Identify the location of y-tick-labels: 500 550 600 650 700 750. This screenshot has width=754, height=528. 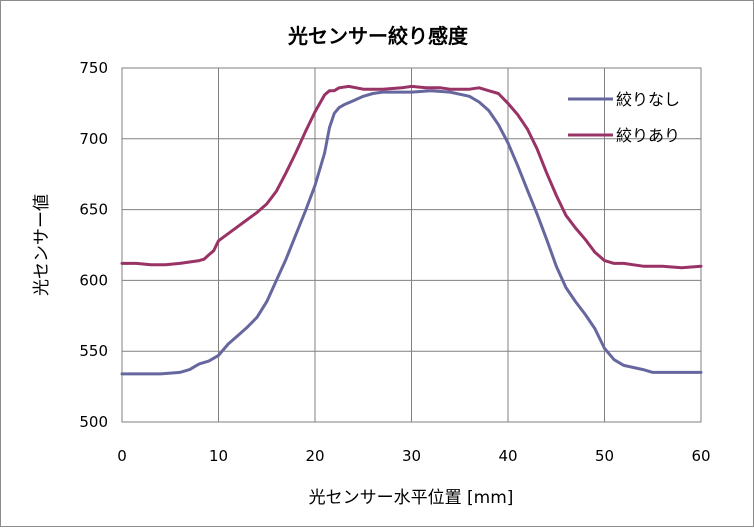
(93, 245).